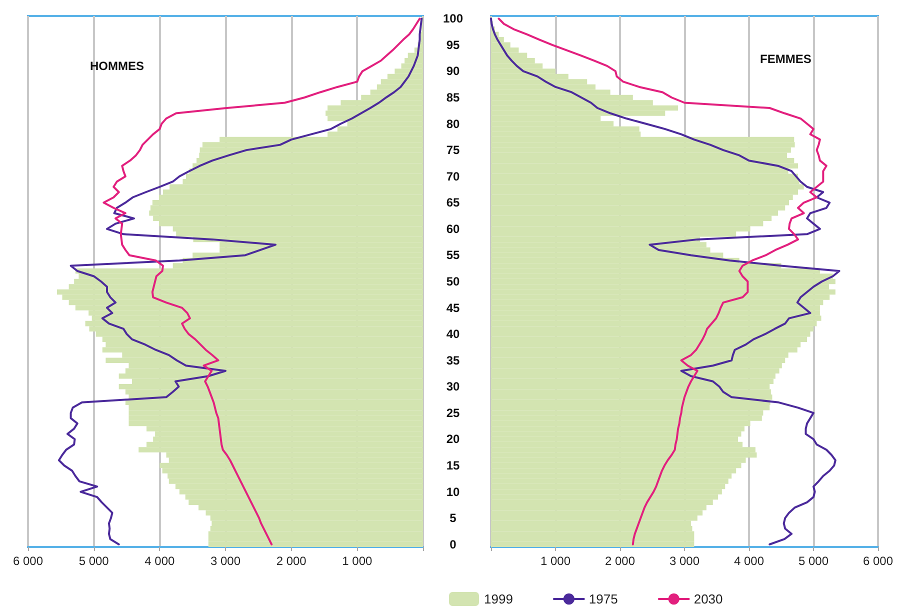  What do you see at coordinates (453, 150) in the screenshot?
I see `y-tick-label: 75` at bounding box center [453, 150].